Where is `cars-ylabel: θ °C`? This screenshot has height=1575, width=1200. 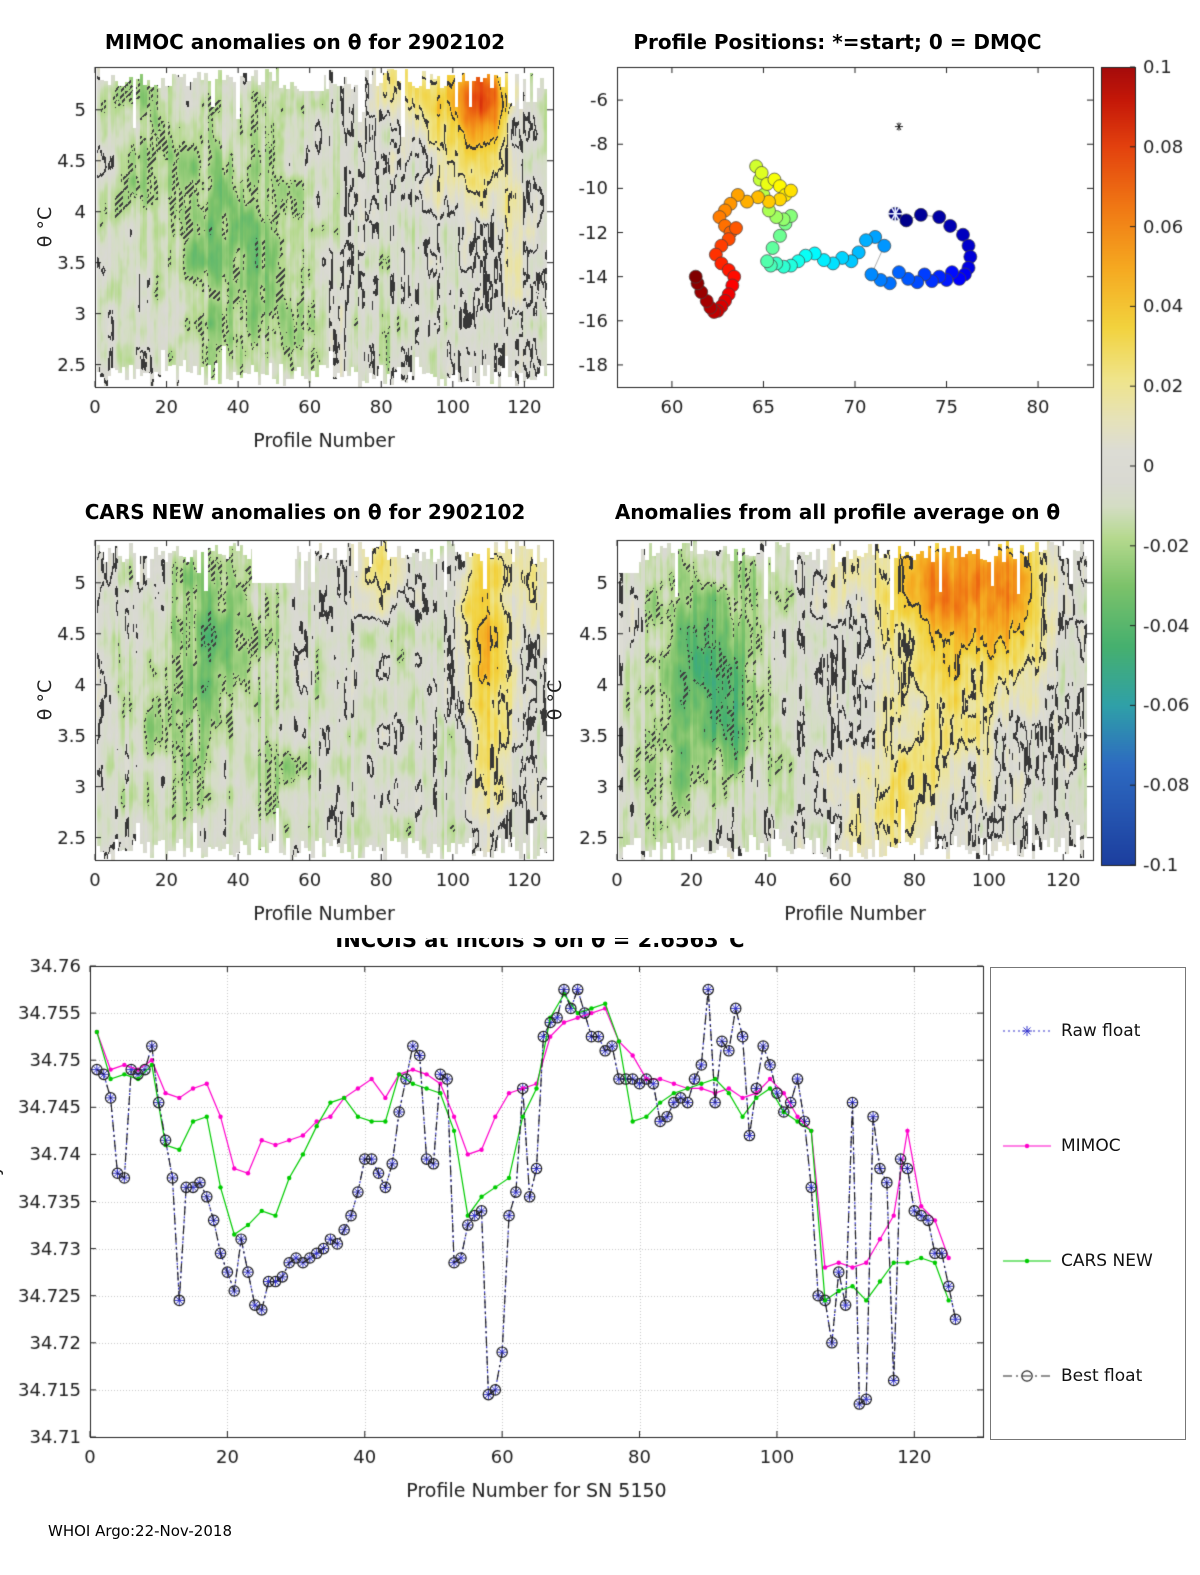 cars-ylabel: θ °C is located at coordinates (45, 700).